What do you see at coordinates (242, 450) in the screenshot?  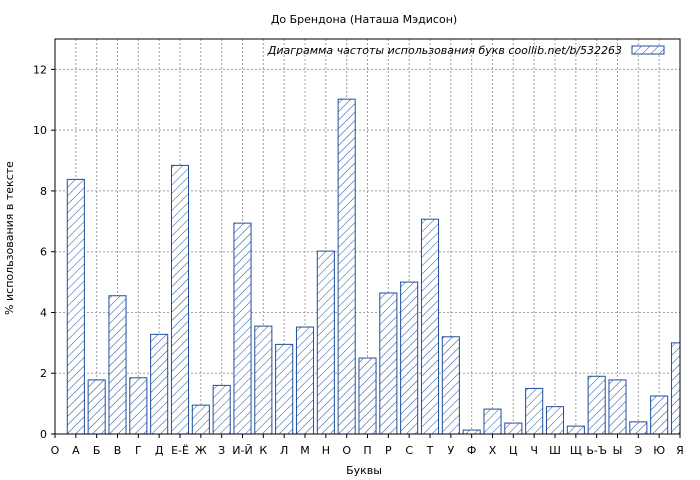 I see `x-tick-label: И-Й` at bounding box center [242, 450].